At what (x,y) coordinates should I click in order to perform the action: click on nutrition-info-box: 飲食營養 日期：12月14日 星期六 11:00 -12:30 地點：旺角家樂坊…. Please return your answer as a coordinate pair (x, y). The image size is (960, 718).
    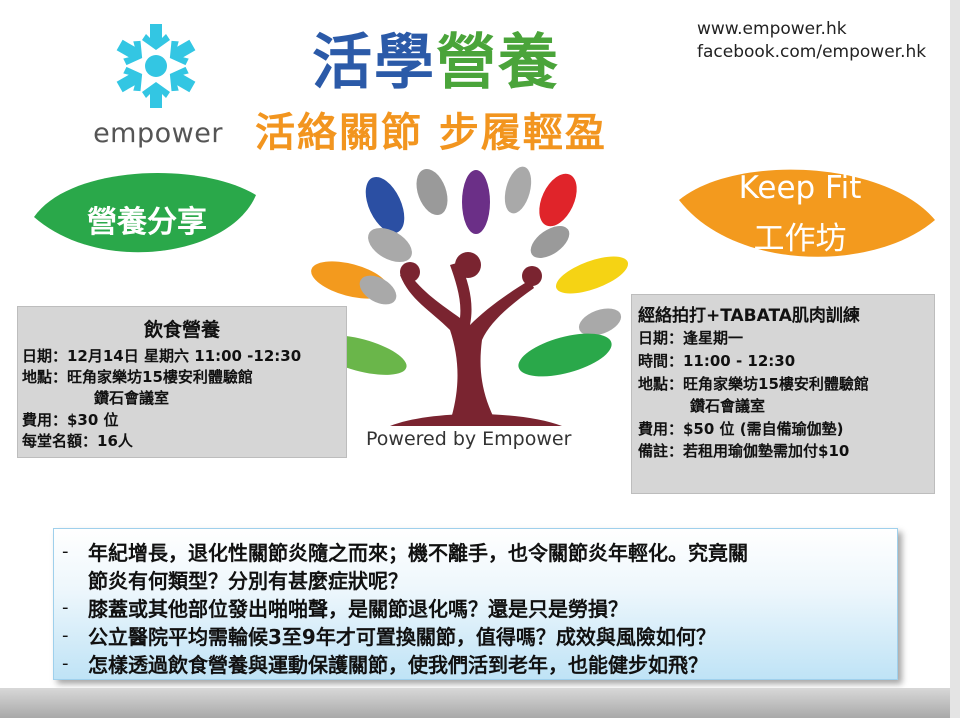
    Looking at the image, I should click on (182, 382).